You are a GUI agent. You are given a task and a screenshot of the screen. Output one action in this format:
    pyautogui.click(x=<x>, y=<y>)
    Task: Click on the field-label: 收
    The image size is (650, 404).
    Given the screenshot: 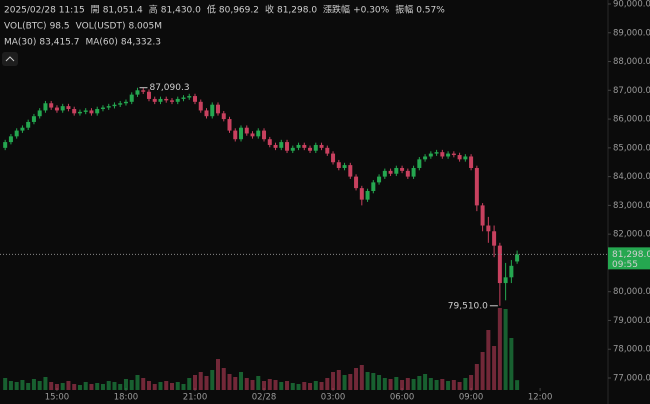 What is the action you would take?
    pyautogui.click(x=269, y=10)
    